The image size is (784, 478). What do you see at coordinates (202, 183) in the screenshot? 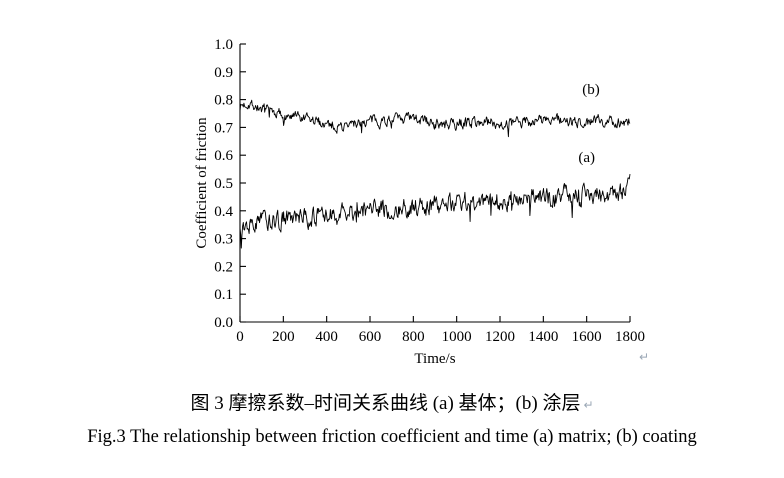
I see `y-axis-label: Coefficient of friction` at bounding box center [202, 183].